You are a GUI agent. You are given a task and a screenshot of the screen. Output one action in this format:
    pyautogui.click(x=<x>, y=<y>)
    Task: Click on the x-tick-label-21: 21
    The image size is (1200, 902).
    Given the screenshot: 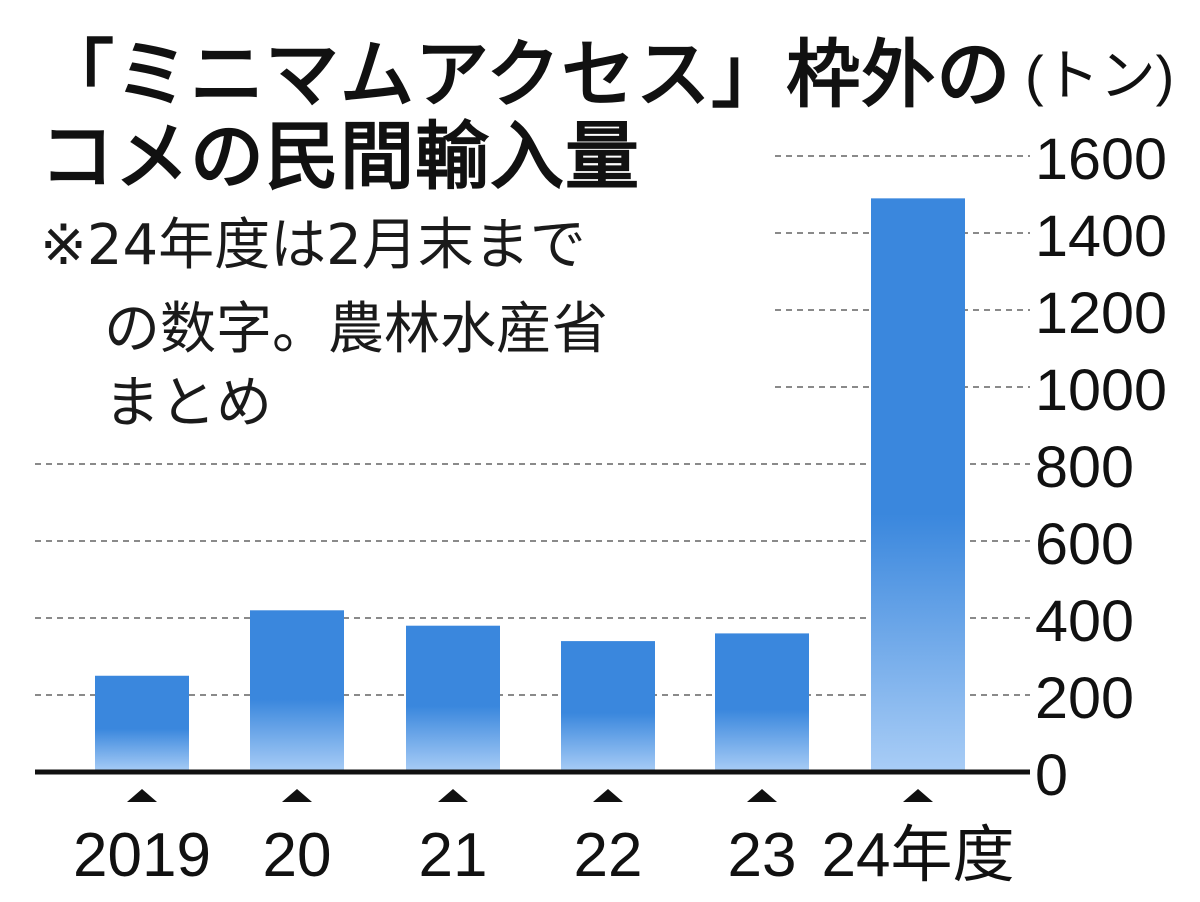 What is the action you would take?
    pyautogui.click(x=453, y=855)
    